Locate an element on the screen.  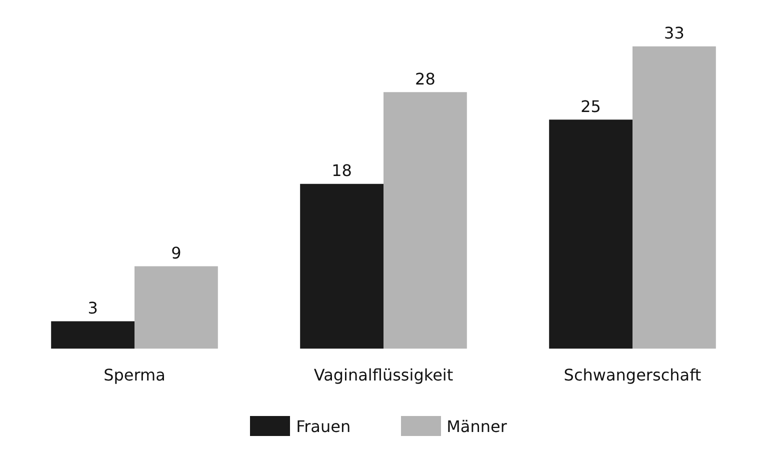
legend-label: Männer is located at coordinates (476, 426).